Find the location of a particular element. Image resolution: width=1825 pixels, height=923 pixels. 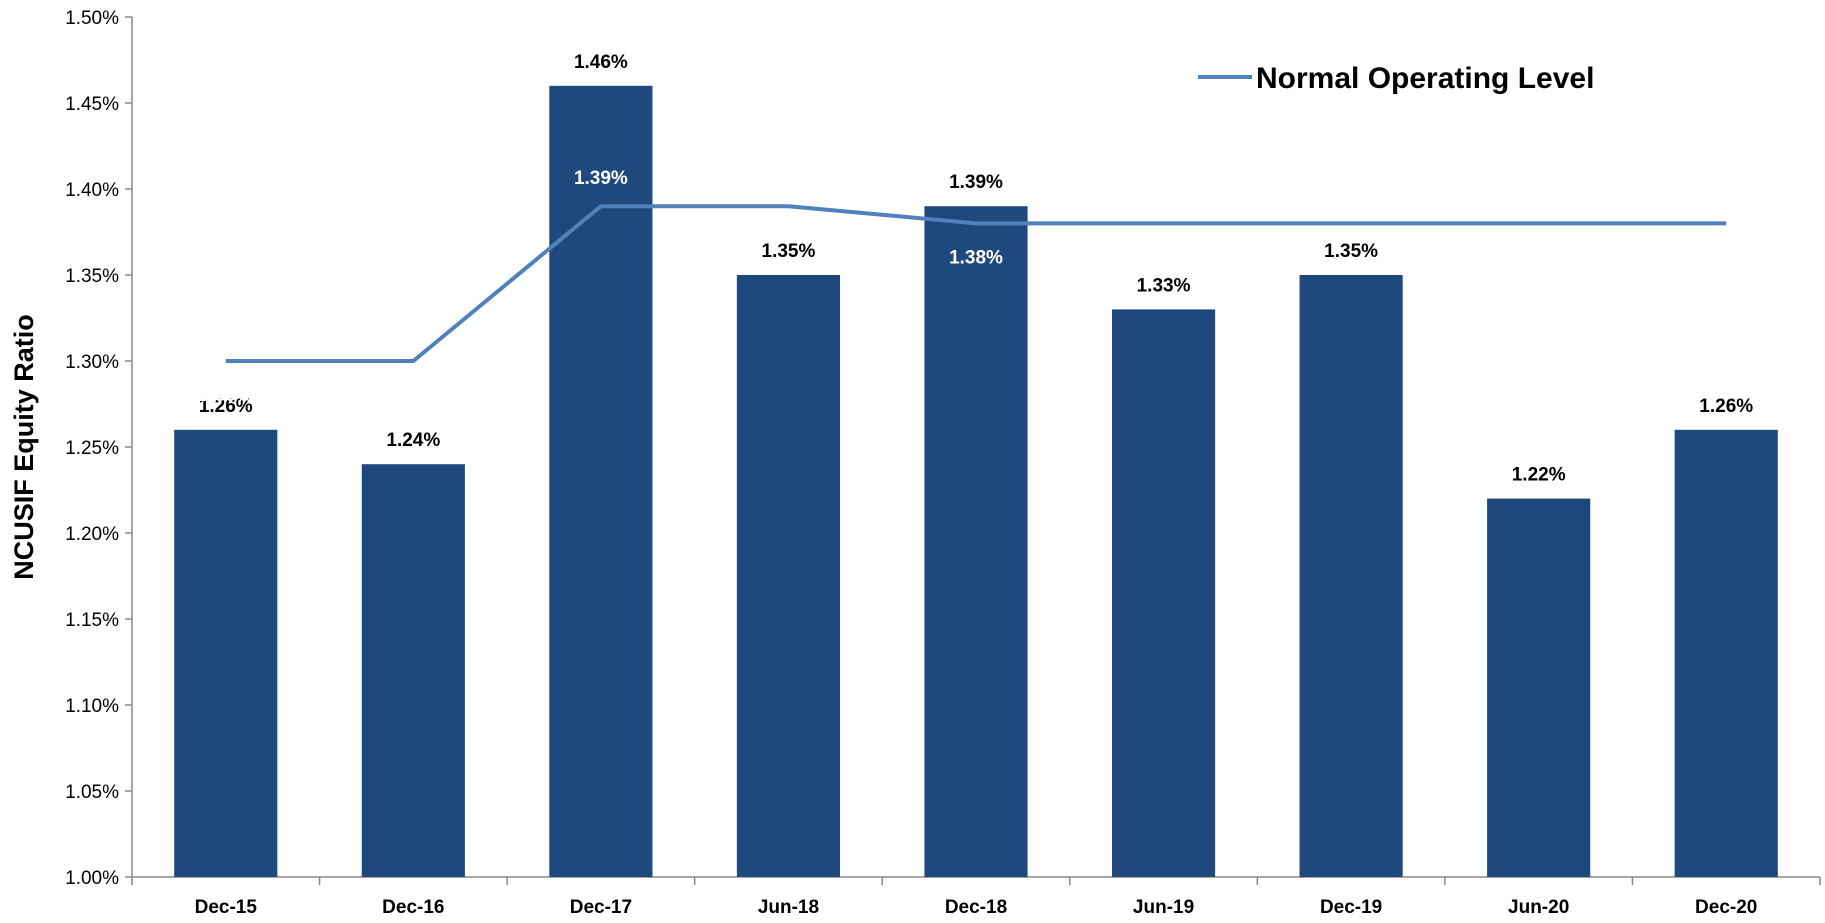

x-category-label: Dec-18 is located at coordinates (976, 907).